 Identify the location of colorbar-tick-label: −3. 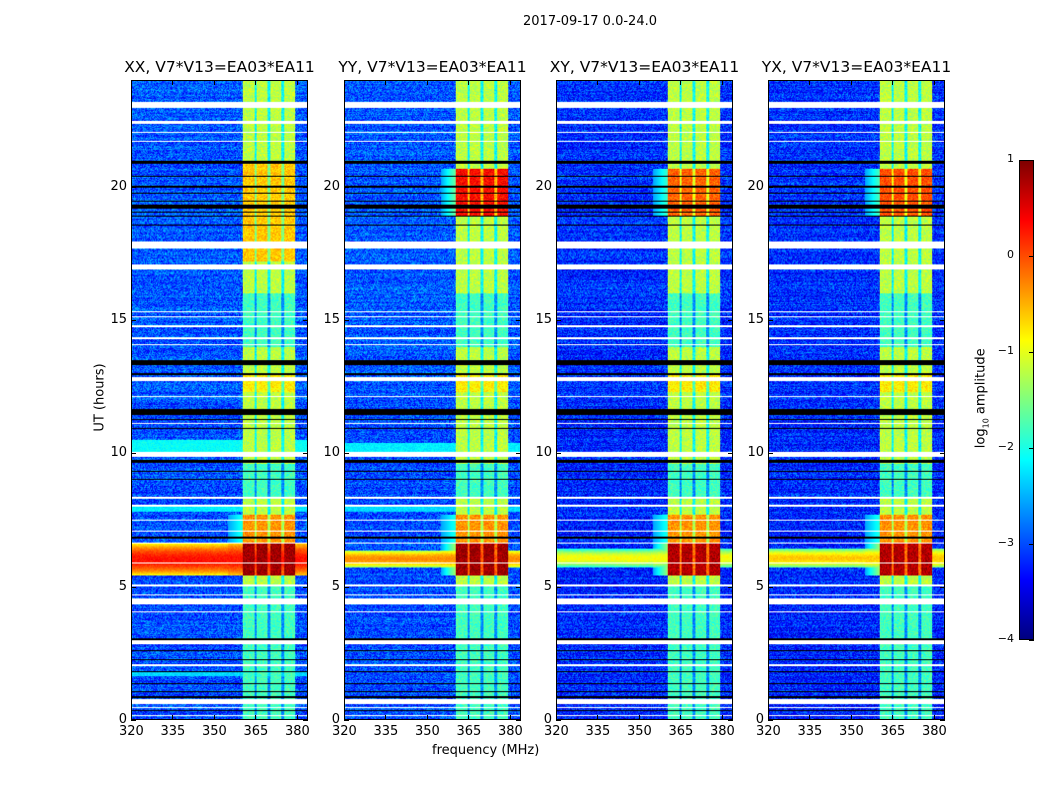
(1005, 542).